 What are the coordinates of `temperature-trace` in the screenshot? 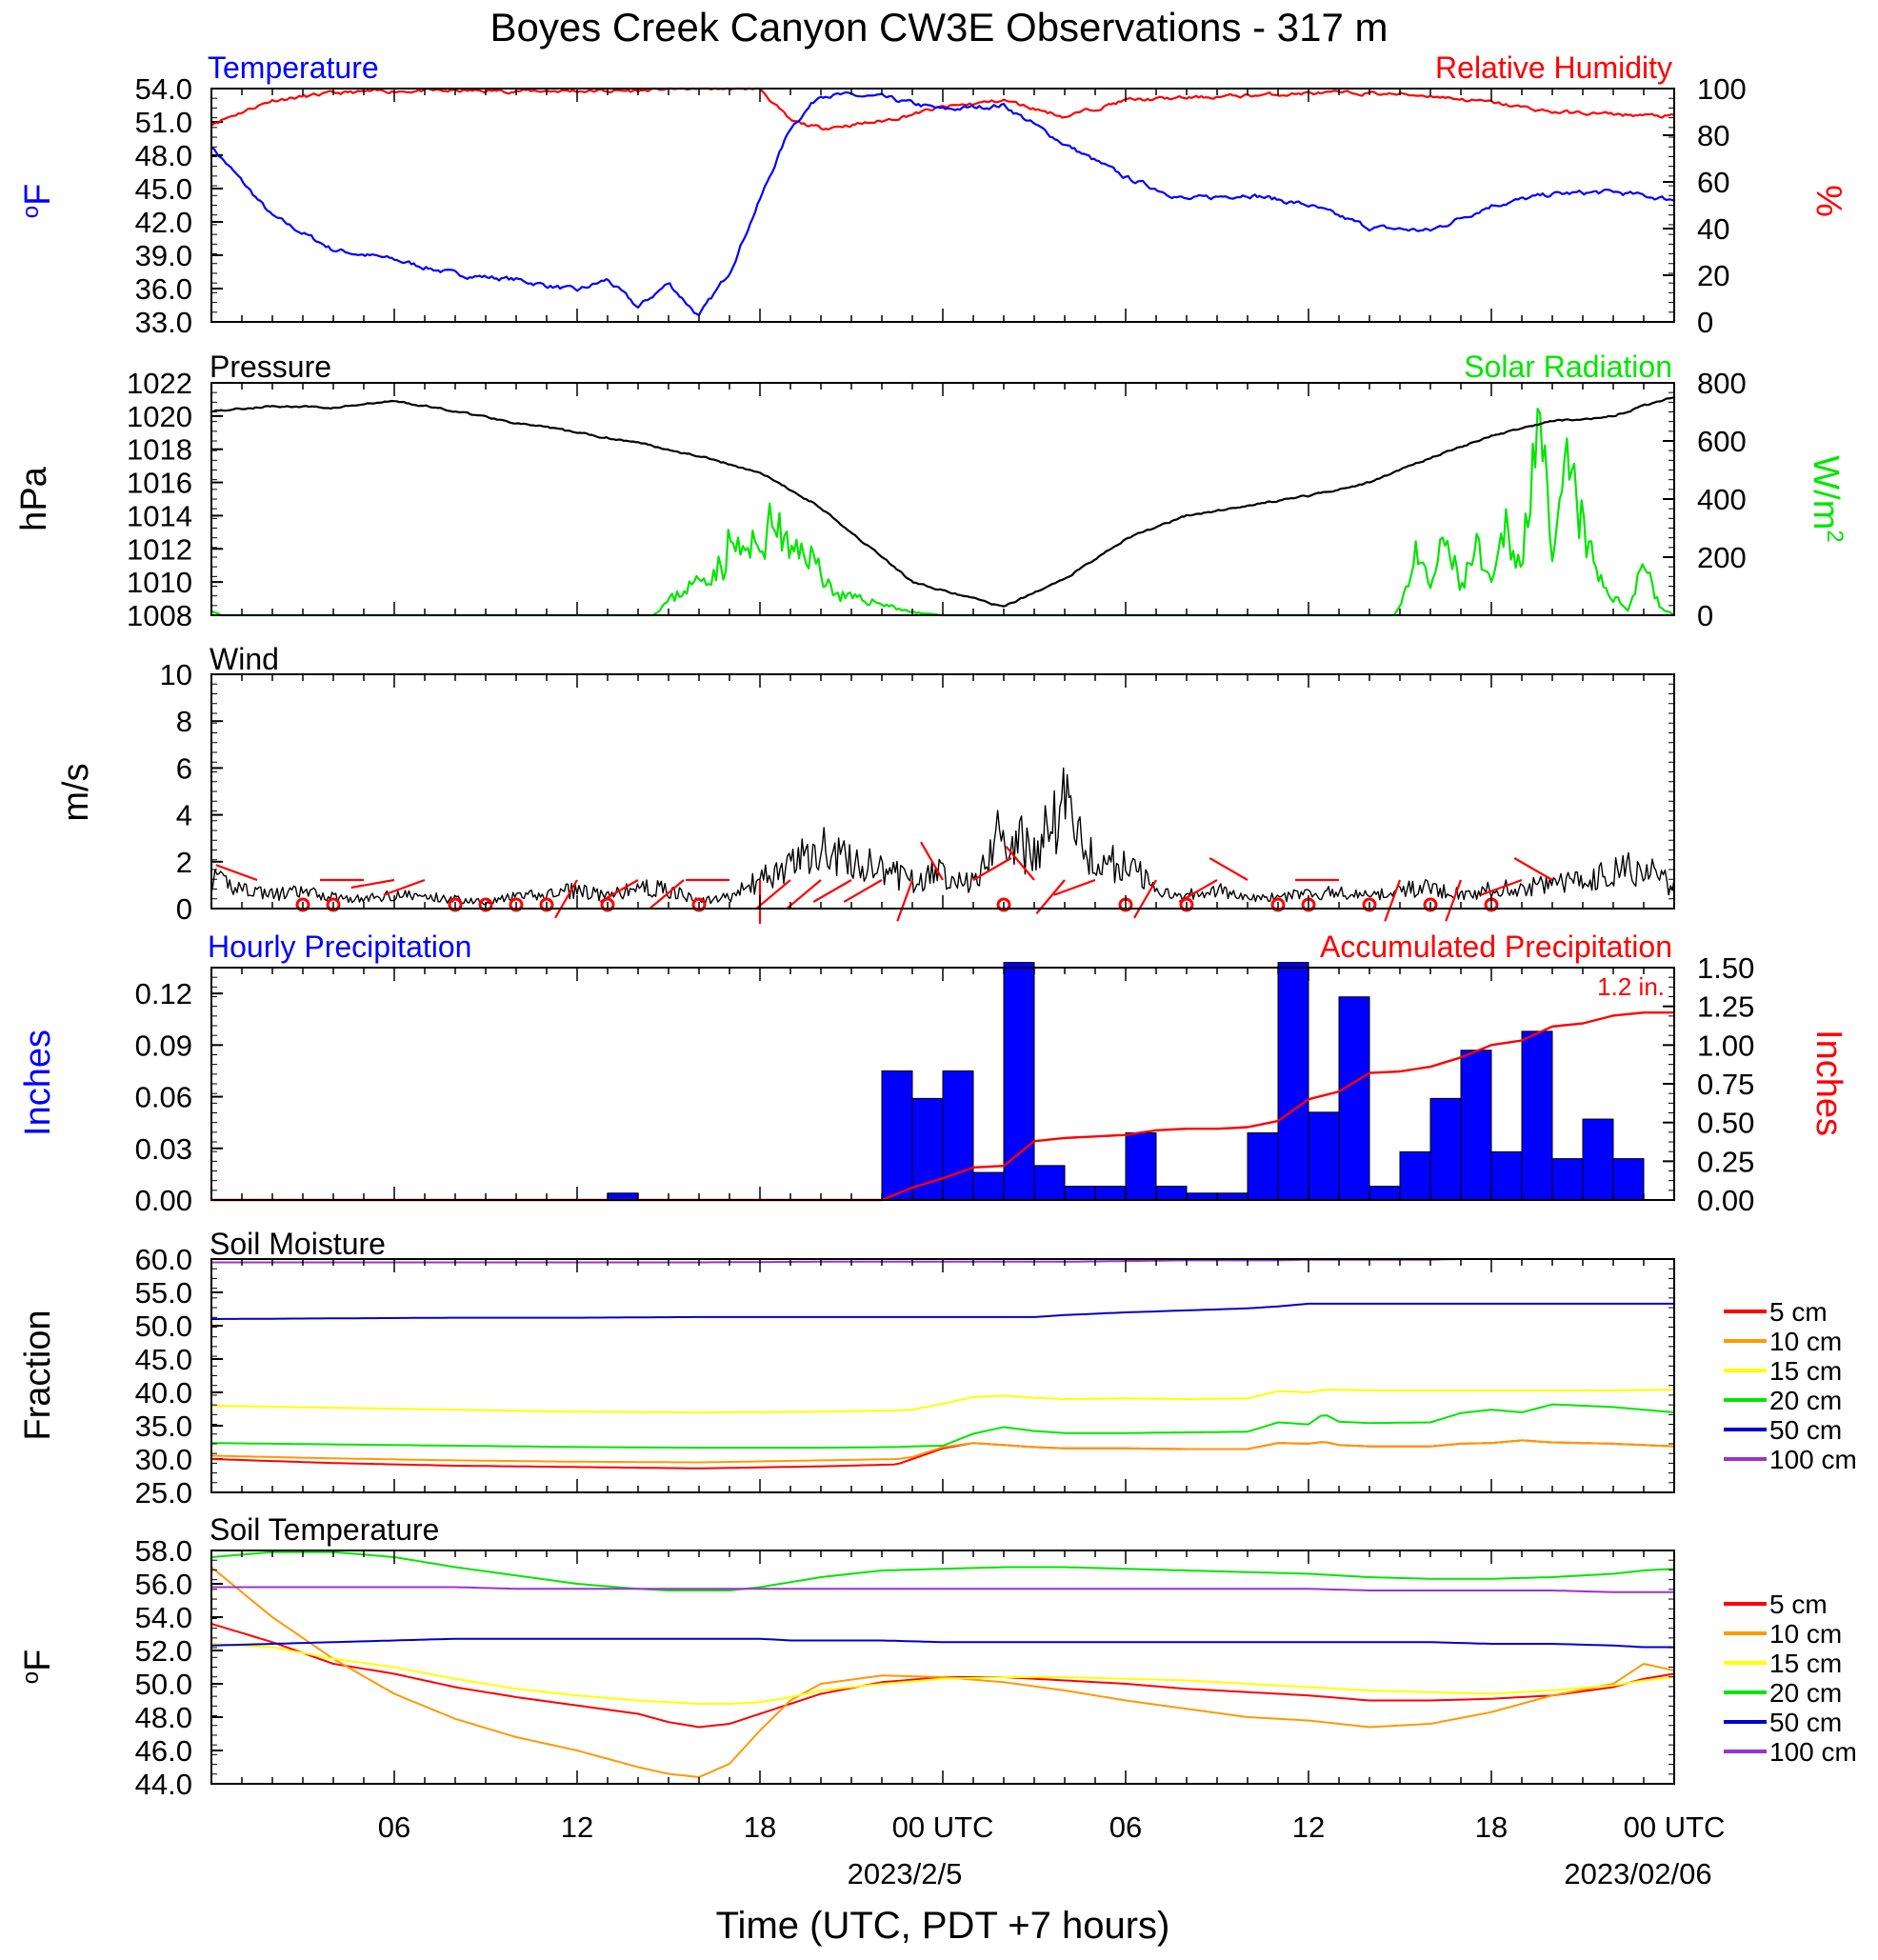 It's located at (942, 203).